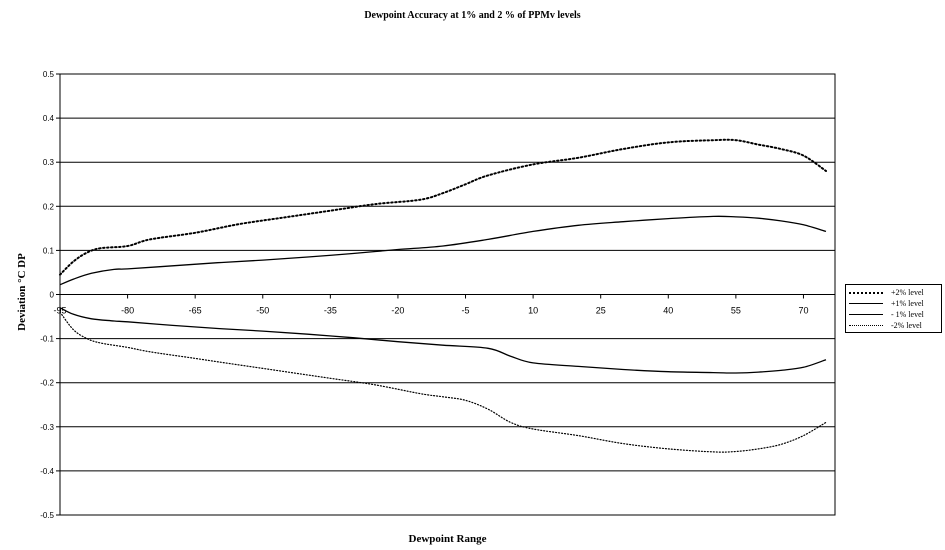  What do you see at coordinates (22, 292) in the screenshot?
I see `y-axis-label: Deviation °C DP` at bounding box center [22, 292].